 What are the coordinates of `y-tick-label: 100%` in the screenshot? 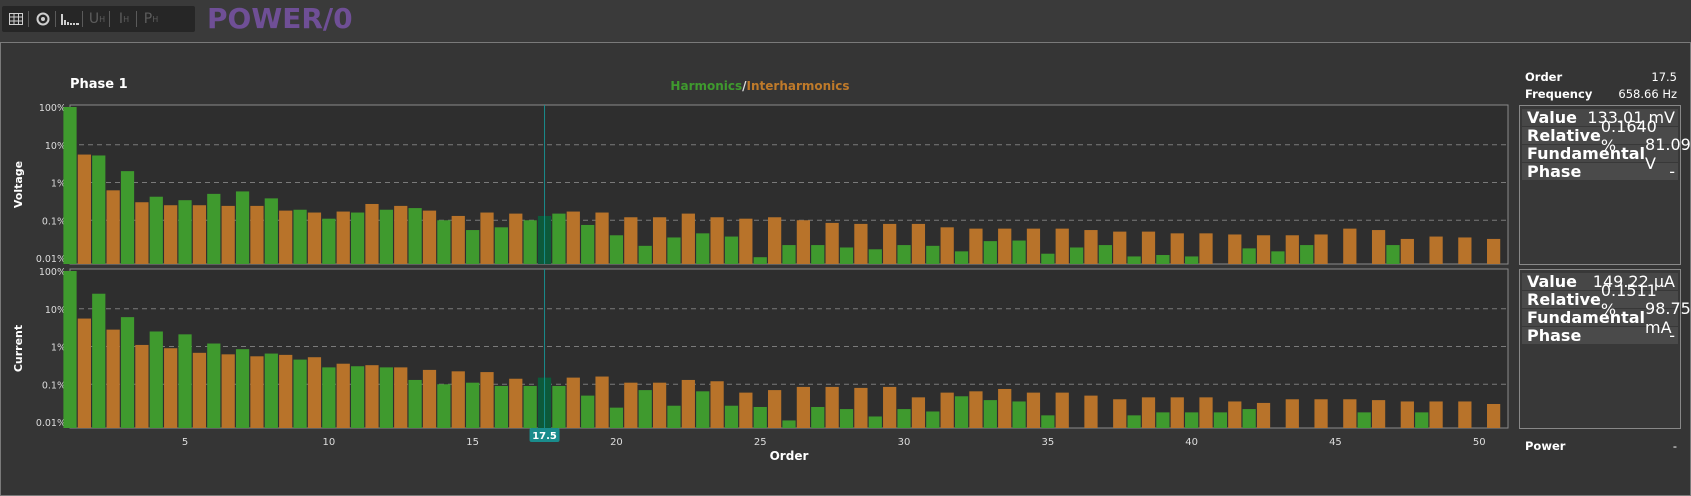 It's located at (52, 272).